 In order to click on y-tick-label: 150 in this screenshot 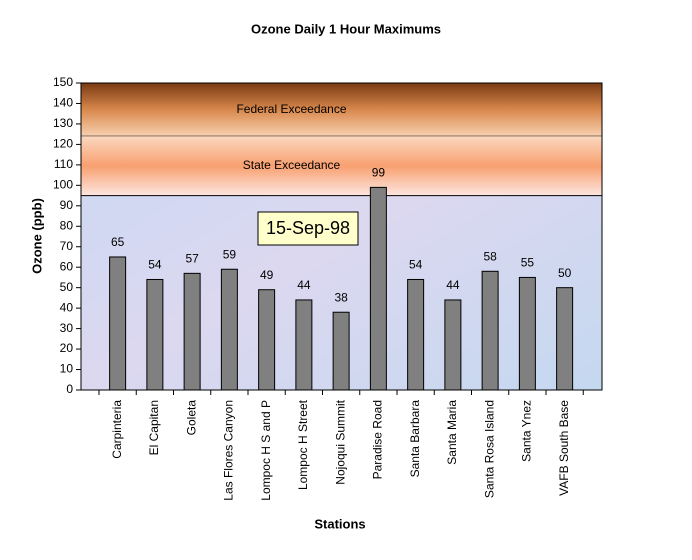, I will do `click(63, 82)`.